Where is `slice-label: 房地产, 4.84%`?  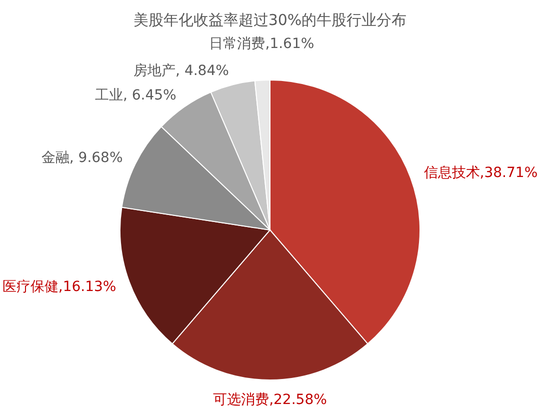
slice-label: 房地产, 4.84% is located at coordinates (181, 71).